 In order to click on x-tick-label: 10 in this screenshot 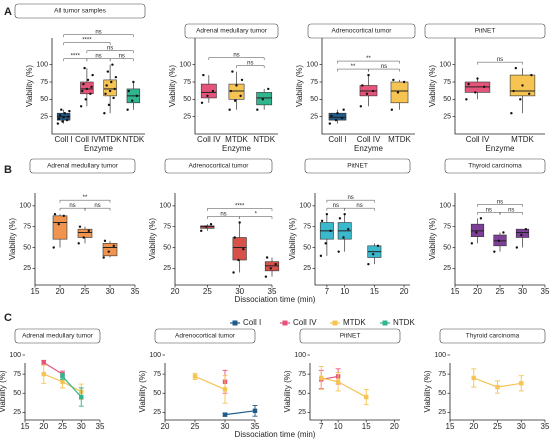, I will do `click(338, 426)`.